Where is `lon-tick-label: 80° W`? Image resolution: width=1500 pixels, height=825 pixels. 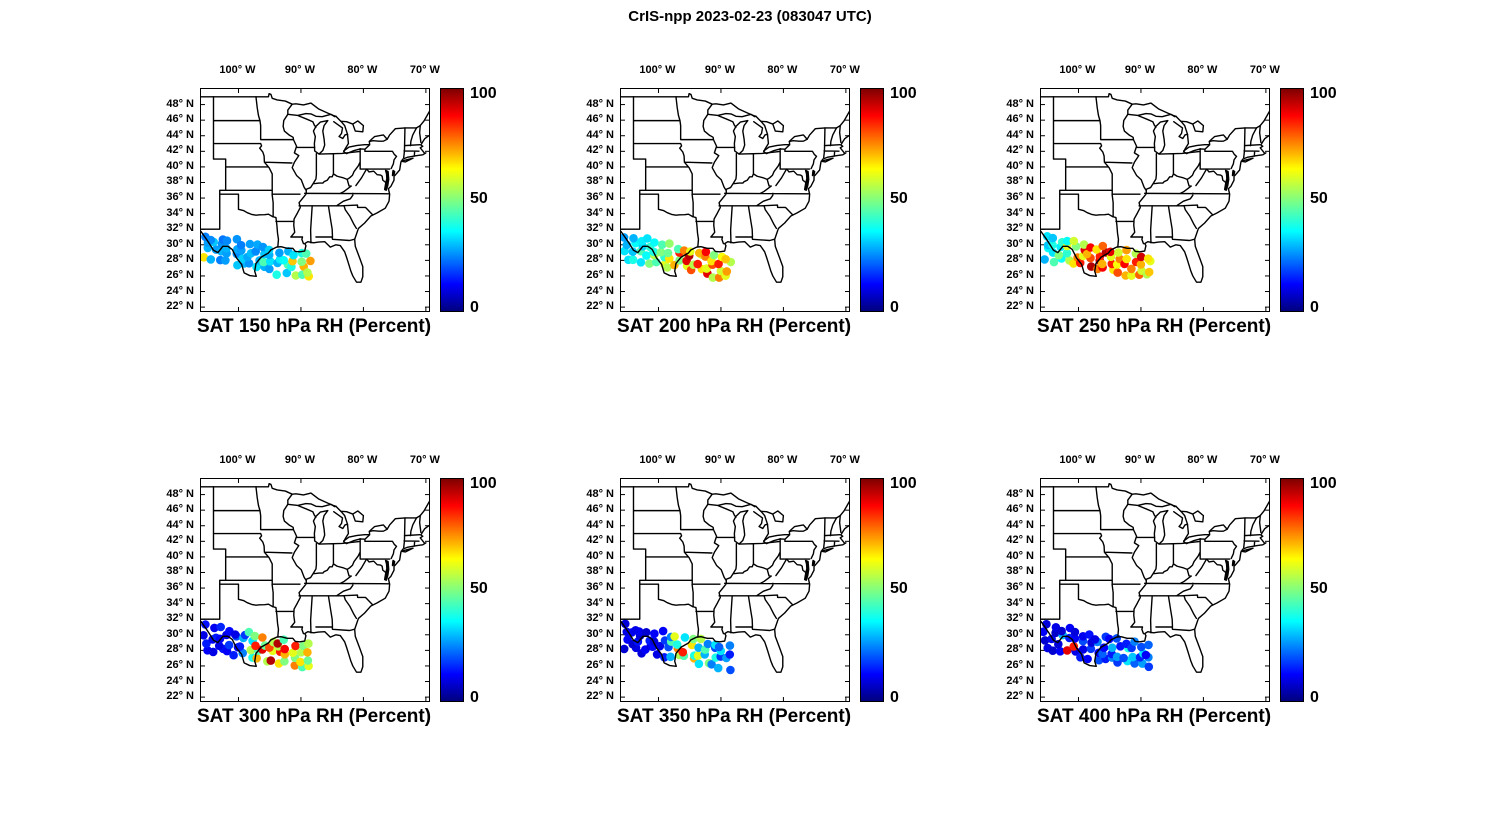
lon-tick-label: 80° W is located at coordinates (782, 70).